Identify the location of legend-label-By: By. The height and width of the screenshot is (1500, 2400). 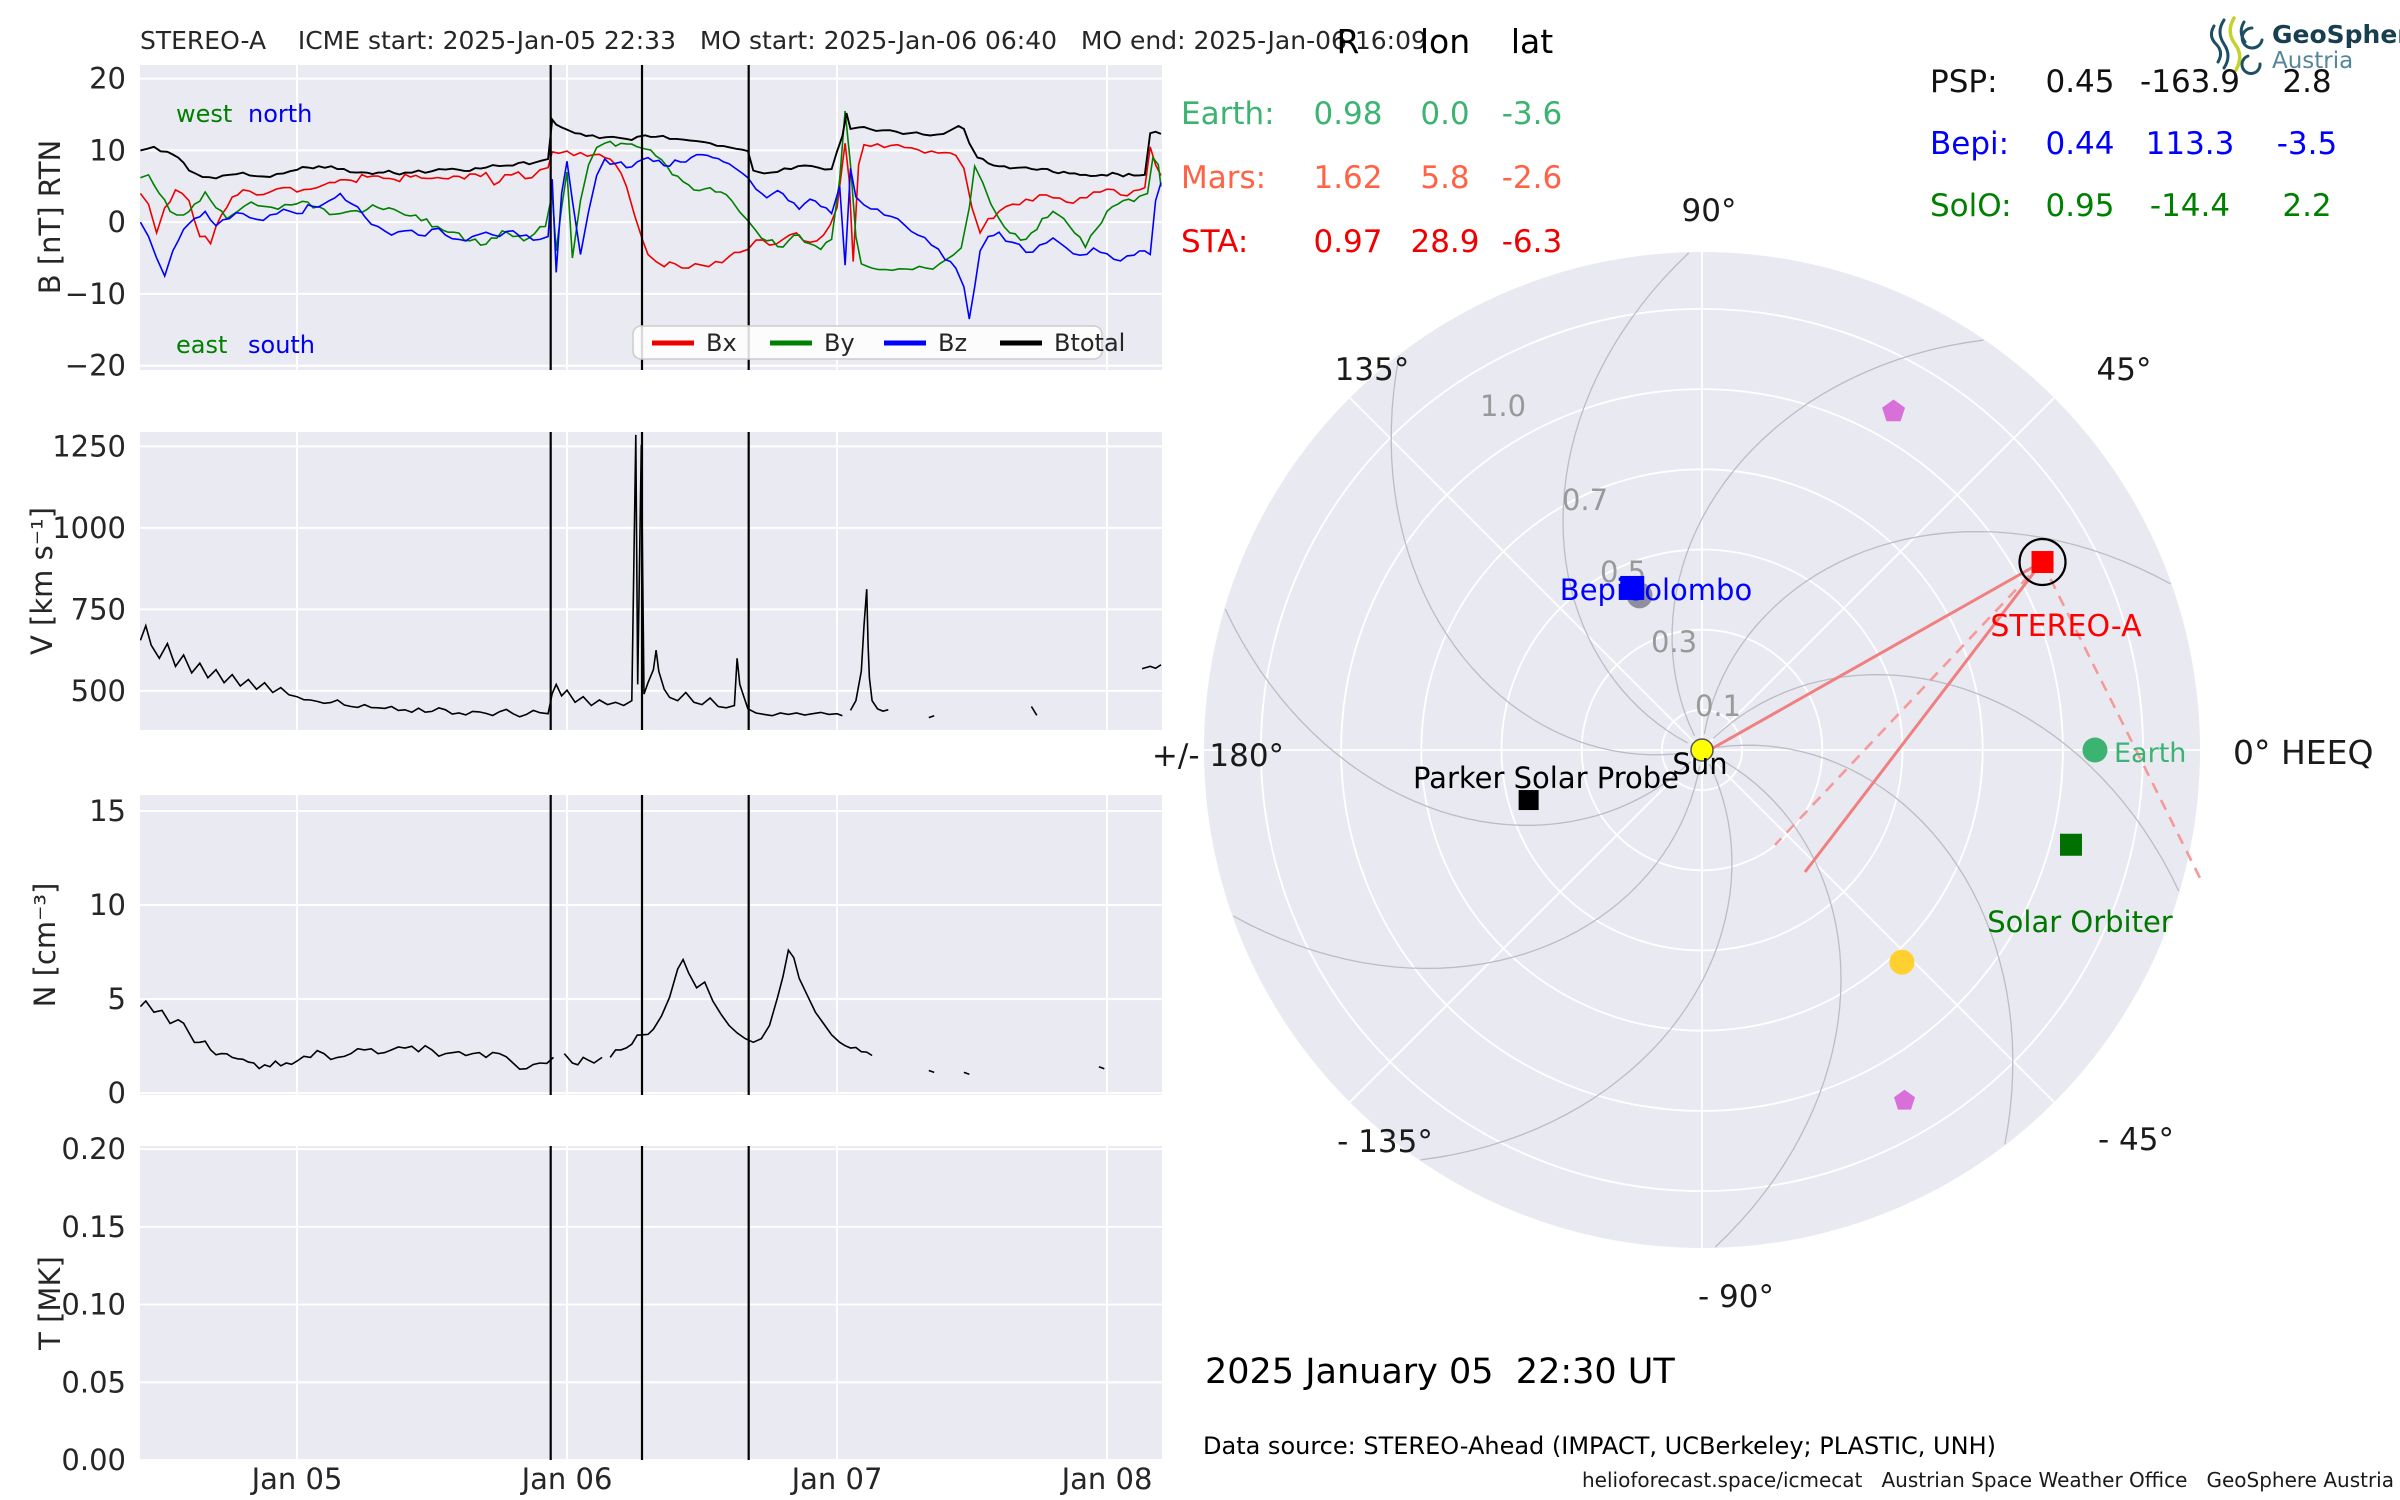
(839, 343).